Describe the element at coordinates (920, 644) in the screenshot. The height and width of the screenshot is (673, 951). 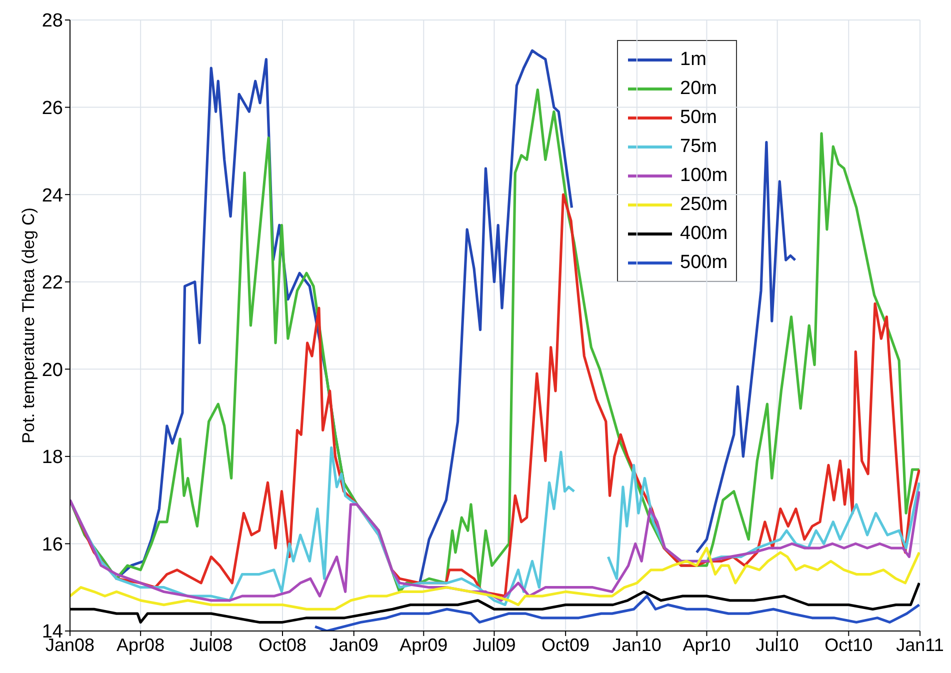
I see `x-tick-label: Jan11` at that location.